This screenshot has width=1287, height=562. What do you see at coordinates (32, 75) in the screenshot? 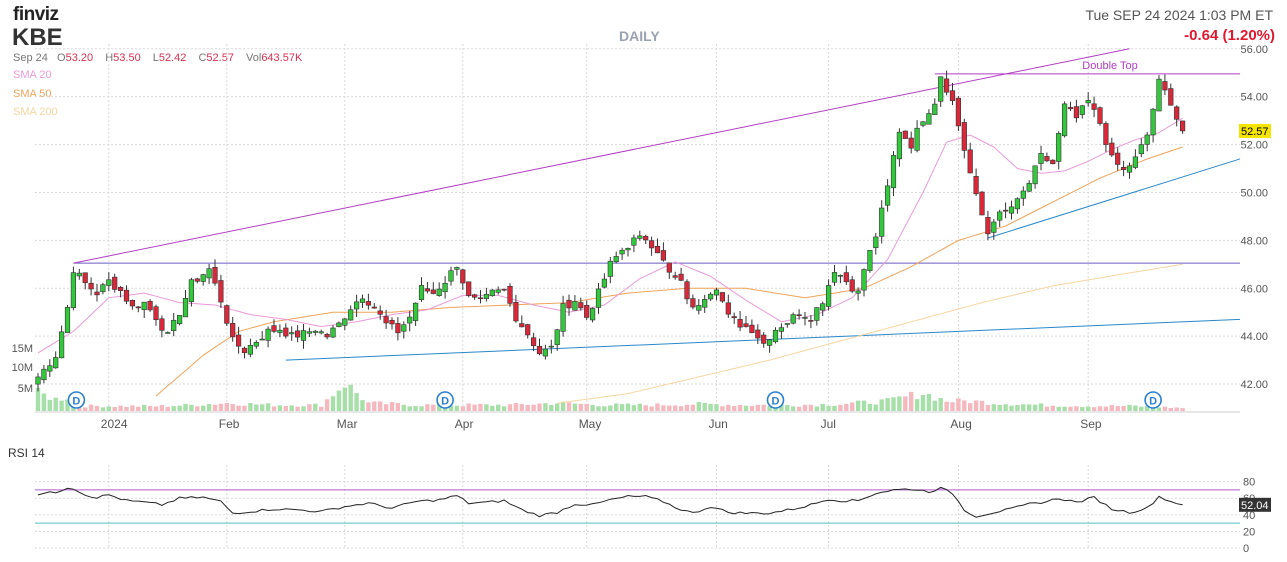
I see `sma20-legend: SMA 20` at bounding box center [32, 75].